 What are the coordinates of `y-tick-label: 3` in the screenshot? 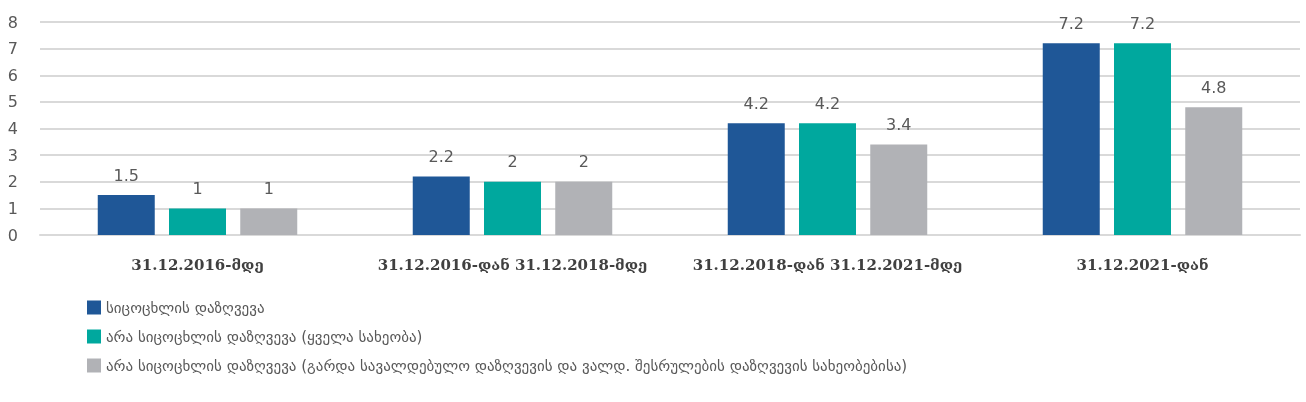 It's located at (12, 155).